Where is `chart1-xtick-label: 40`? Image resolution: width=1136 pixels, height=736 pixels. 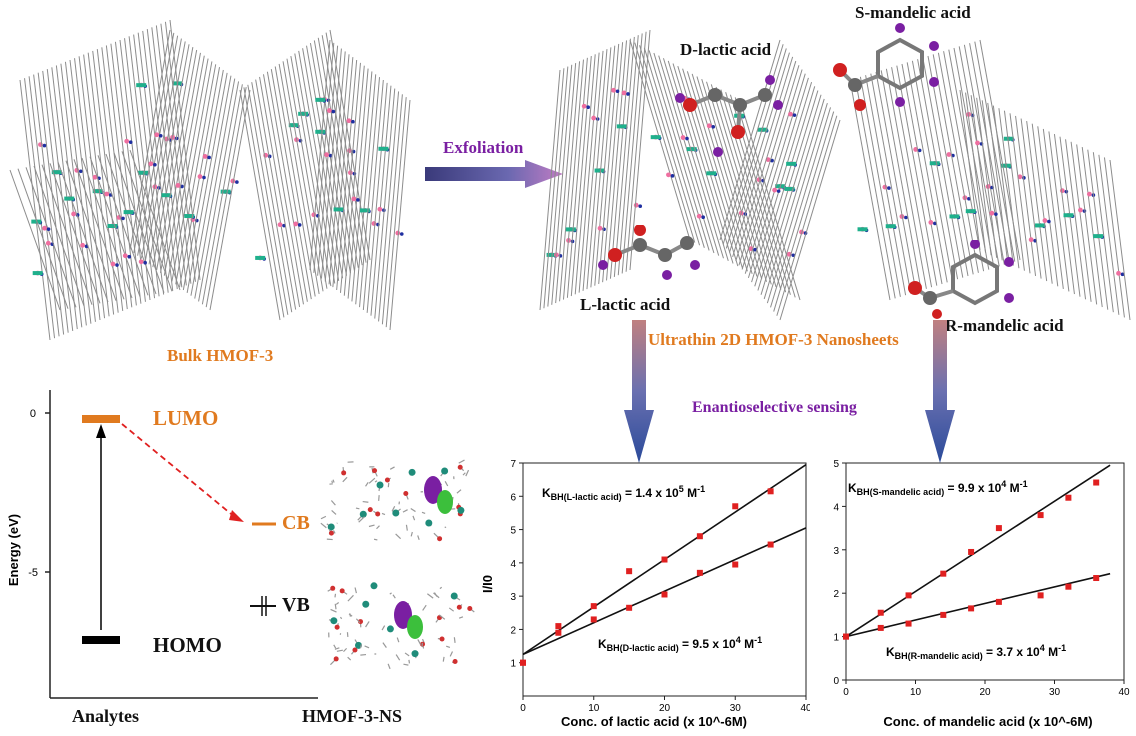 chart1-xtick-label: 40 is located at coordinates (805, 708).